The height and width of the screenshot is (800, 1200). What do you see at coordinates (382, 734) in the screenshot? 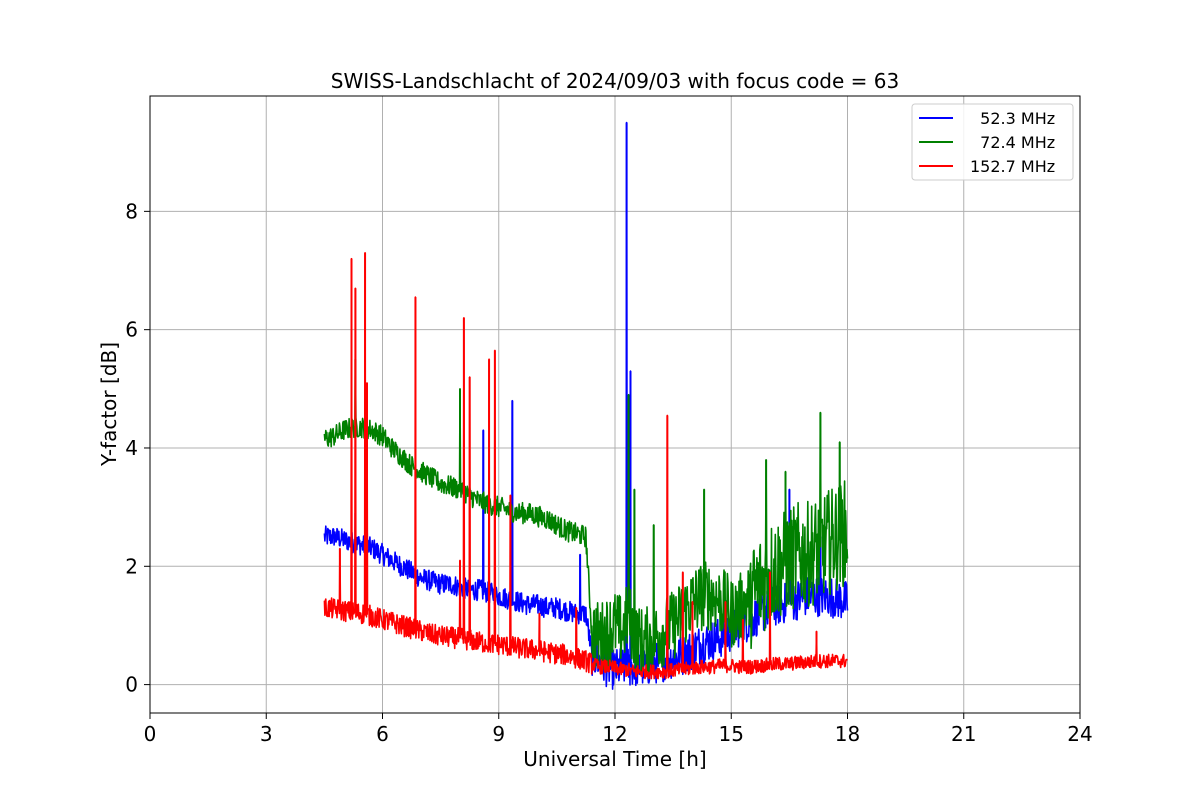
I see `x-tick-label: 6` at bounding box center [382, 734].